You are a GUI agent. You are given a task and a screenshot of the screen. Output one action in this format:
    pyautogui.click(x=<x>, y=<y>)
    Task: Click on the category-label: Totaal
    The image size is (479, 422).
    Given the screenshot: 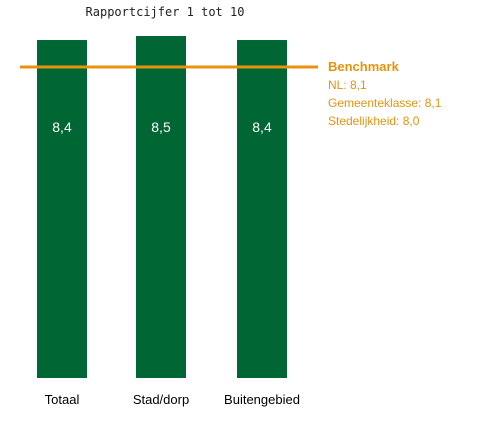 What is the action you would take?
    pyautogui.click(x=62, y=399)
    